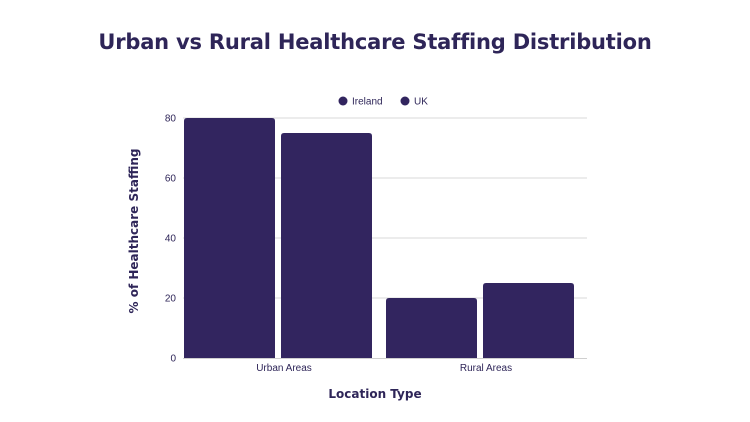 This screenshot has width=750, height=422. I want to click on bar-ireland-urban-areas, so click(229, 238).